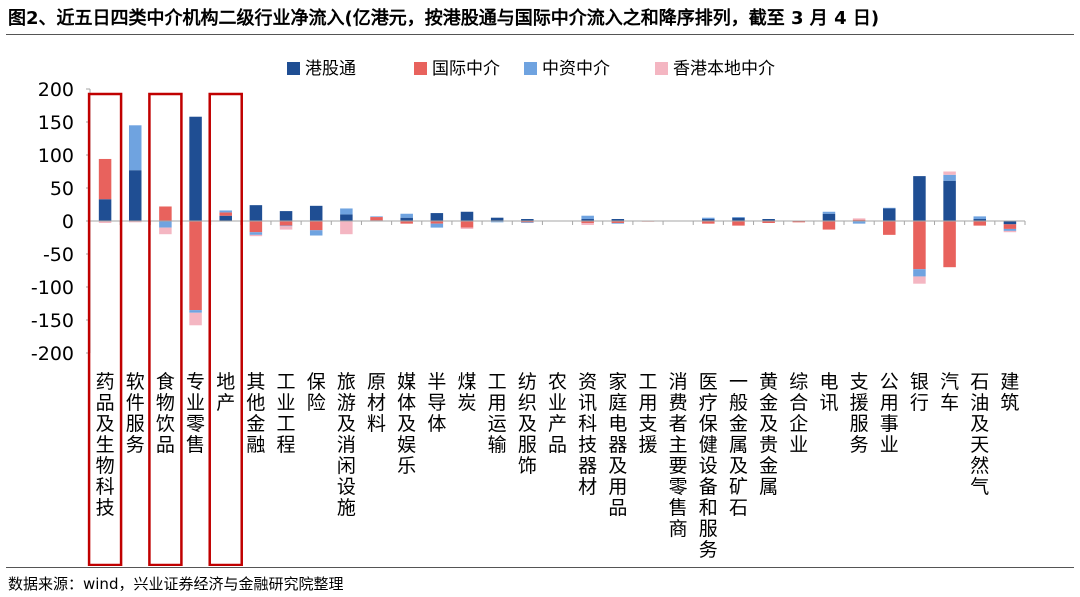 This screenshot has height=597, width=1080. What do you see at coordinates (557, 413) in the screenshot?
I see `category-label: 农业产品` at bounding box center [557, 413].